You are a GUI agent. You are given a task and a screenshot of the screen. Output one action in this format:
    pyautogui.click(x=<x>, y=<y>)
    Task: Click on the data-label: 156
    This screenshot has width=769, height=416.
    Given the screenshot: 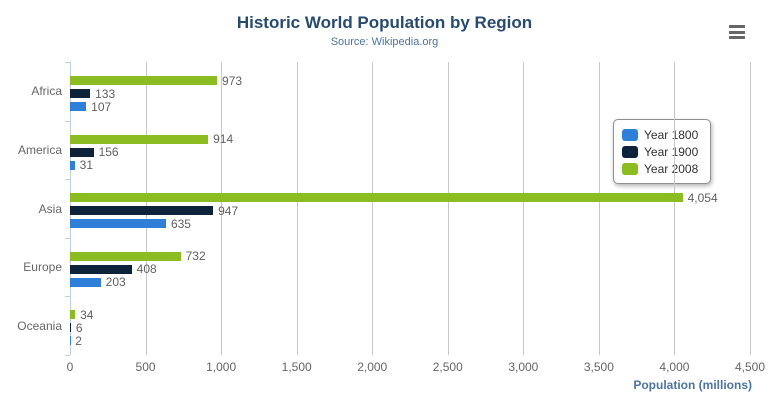 What is the action you would take?
    pyautogui.click(x=108, y=152)
    